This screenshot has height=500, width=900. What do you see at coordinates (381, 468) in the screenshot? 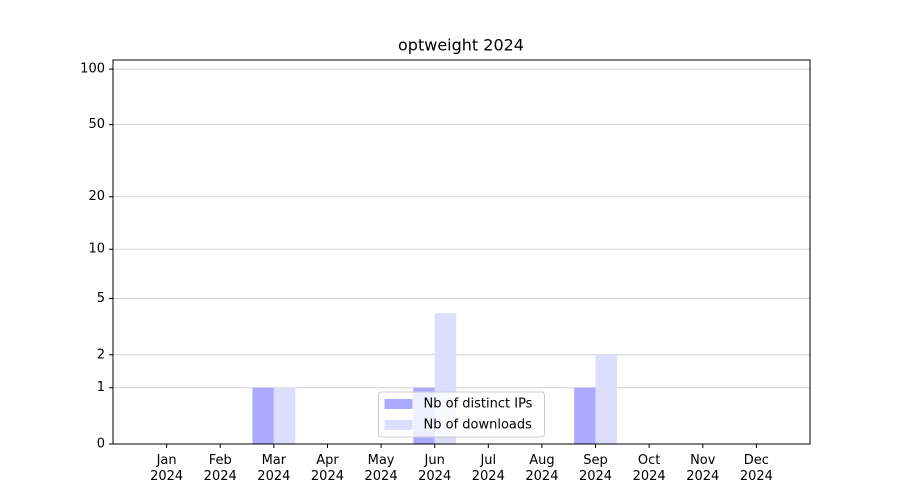
I see `x-tick-label: May 2024` at bounding box center [381, 468].